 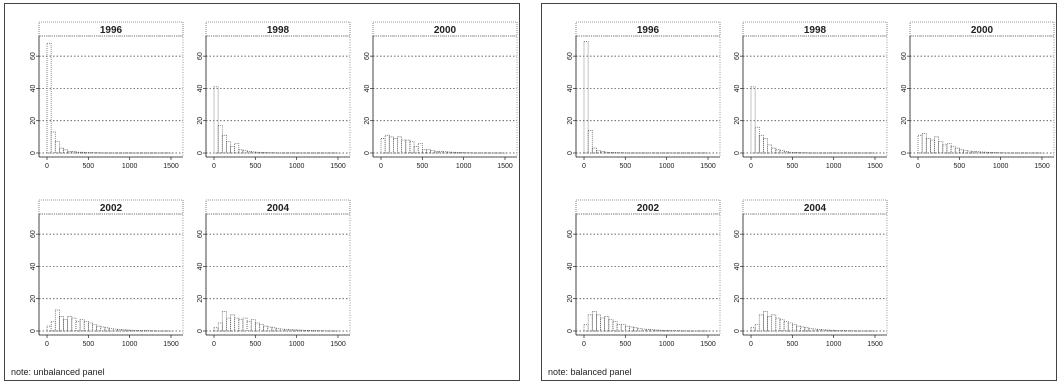 I want to click on note-balanced: note: balanced panel, so click(x=590, y=372).